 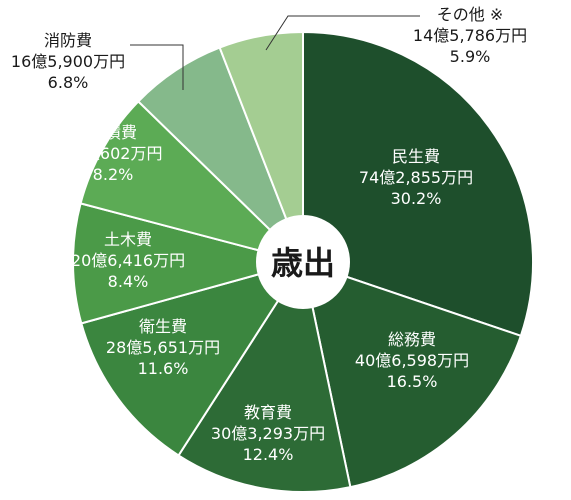 What do you see at coordinates (113, 174) in the screenshot?
I see `slice-percent-label: 8.2%` at bounding box center [113, 174].